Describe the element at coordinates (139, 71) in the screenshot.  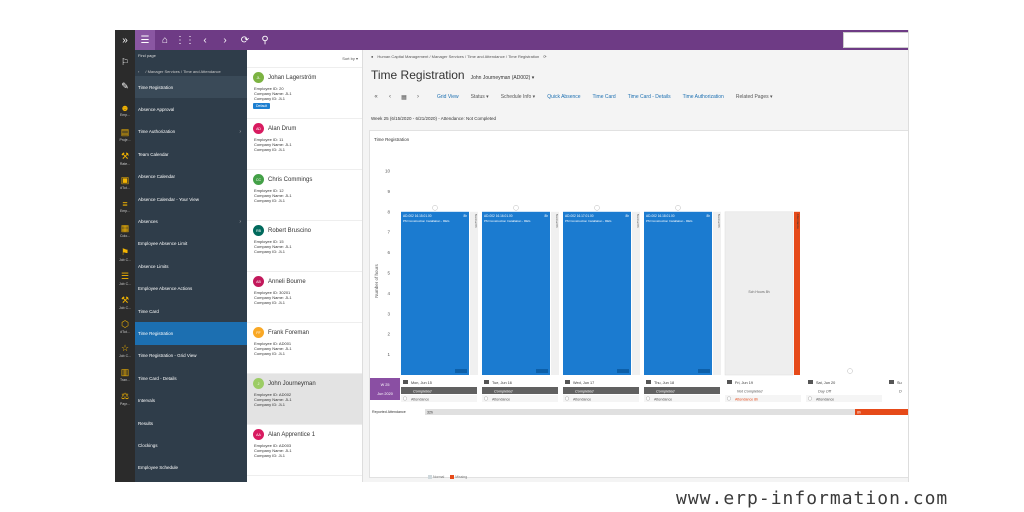
I see `nav-back-icon: ‹` at that location.